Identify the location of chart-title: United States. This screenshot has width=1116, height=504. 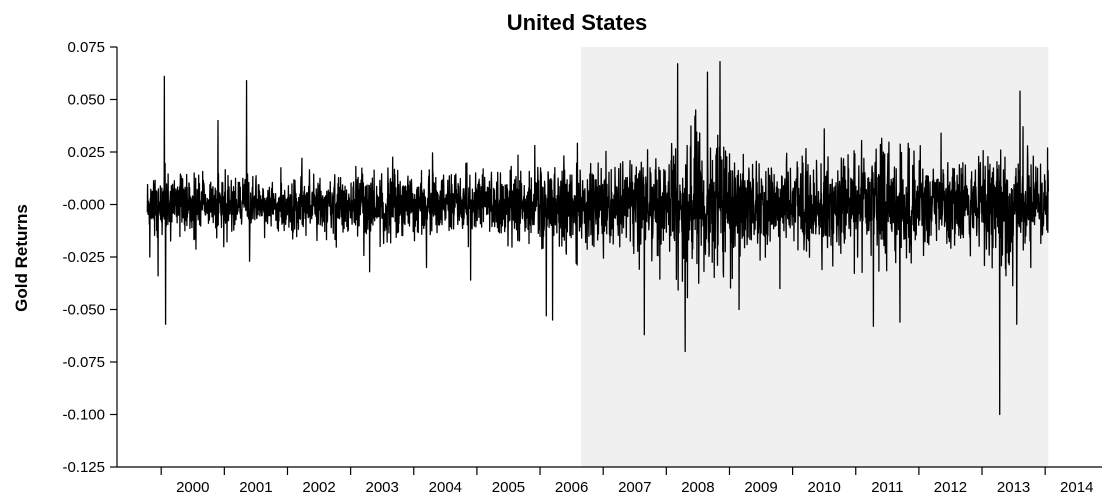
(577, 22).